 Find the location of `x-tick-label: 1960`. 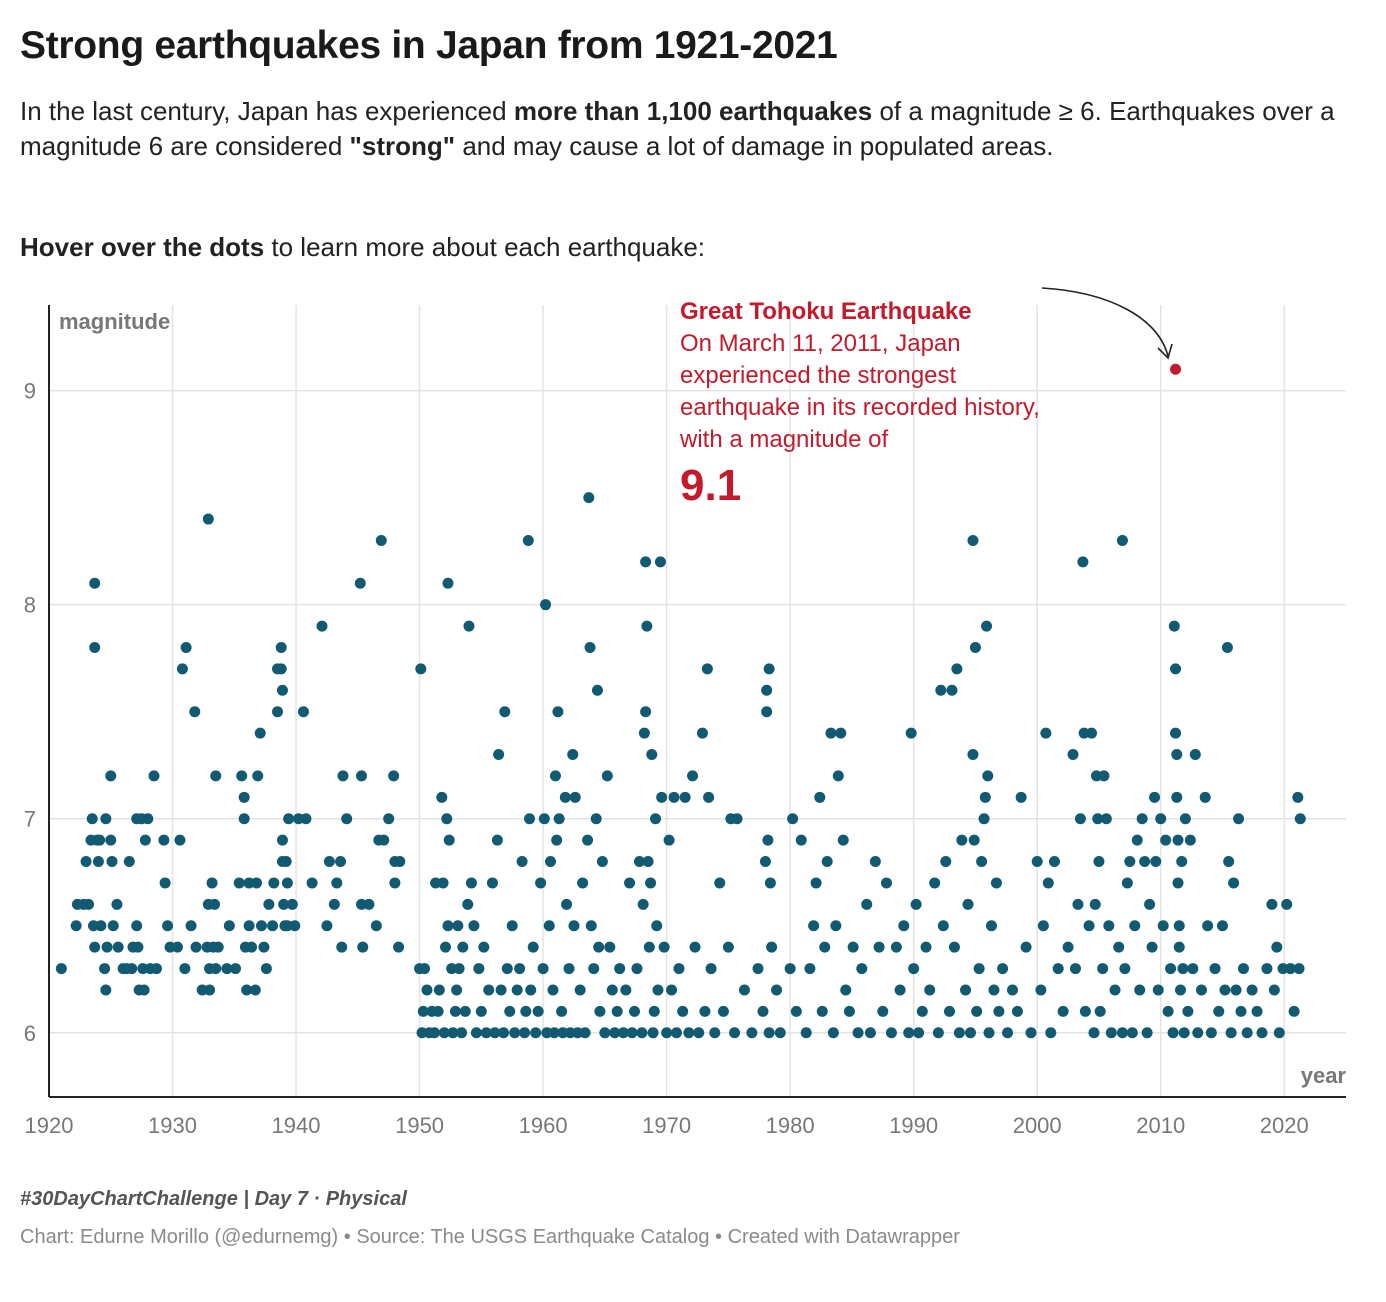

x-tick-label: 1960 is located at coordinates (543, 1125).